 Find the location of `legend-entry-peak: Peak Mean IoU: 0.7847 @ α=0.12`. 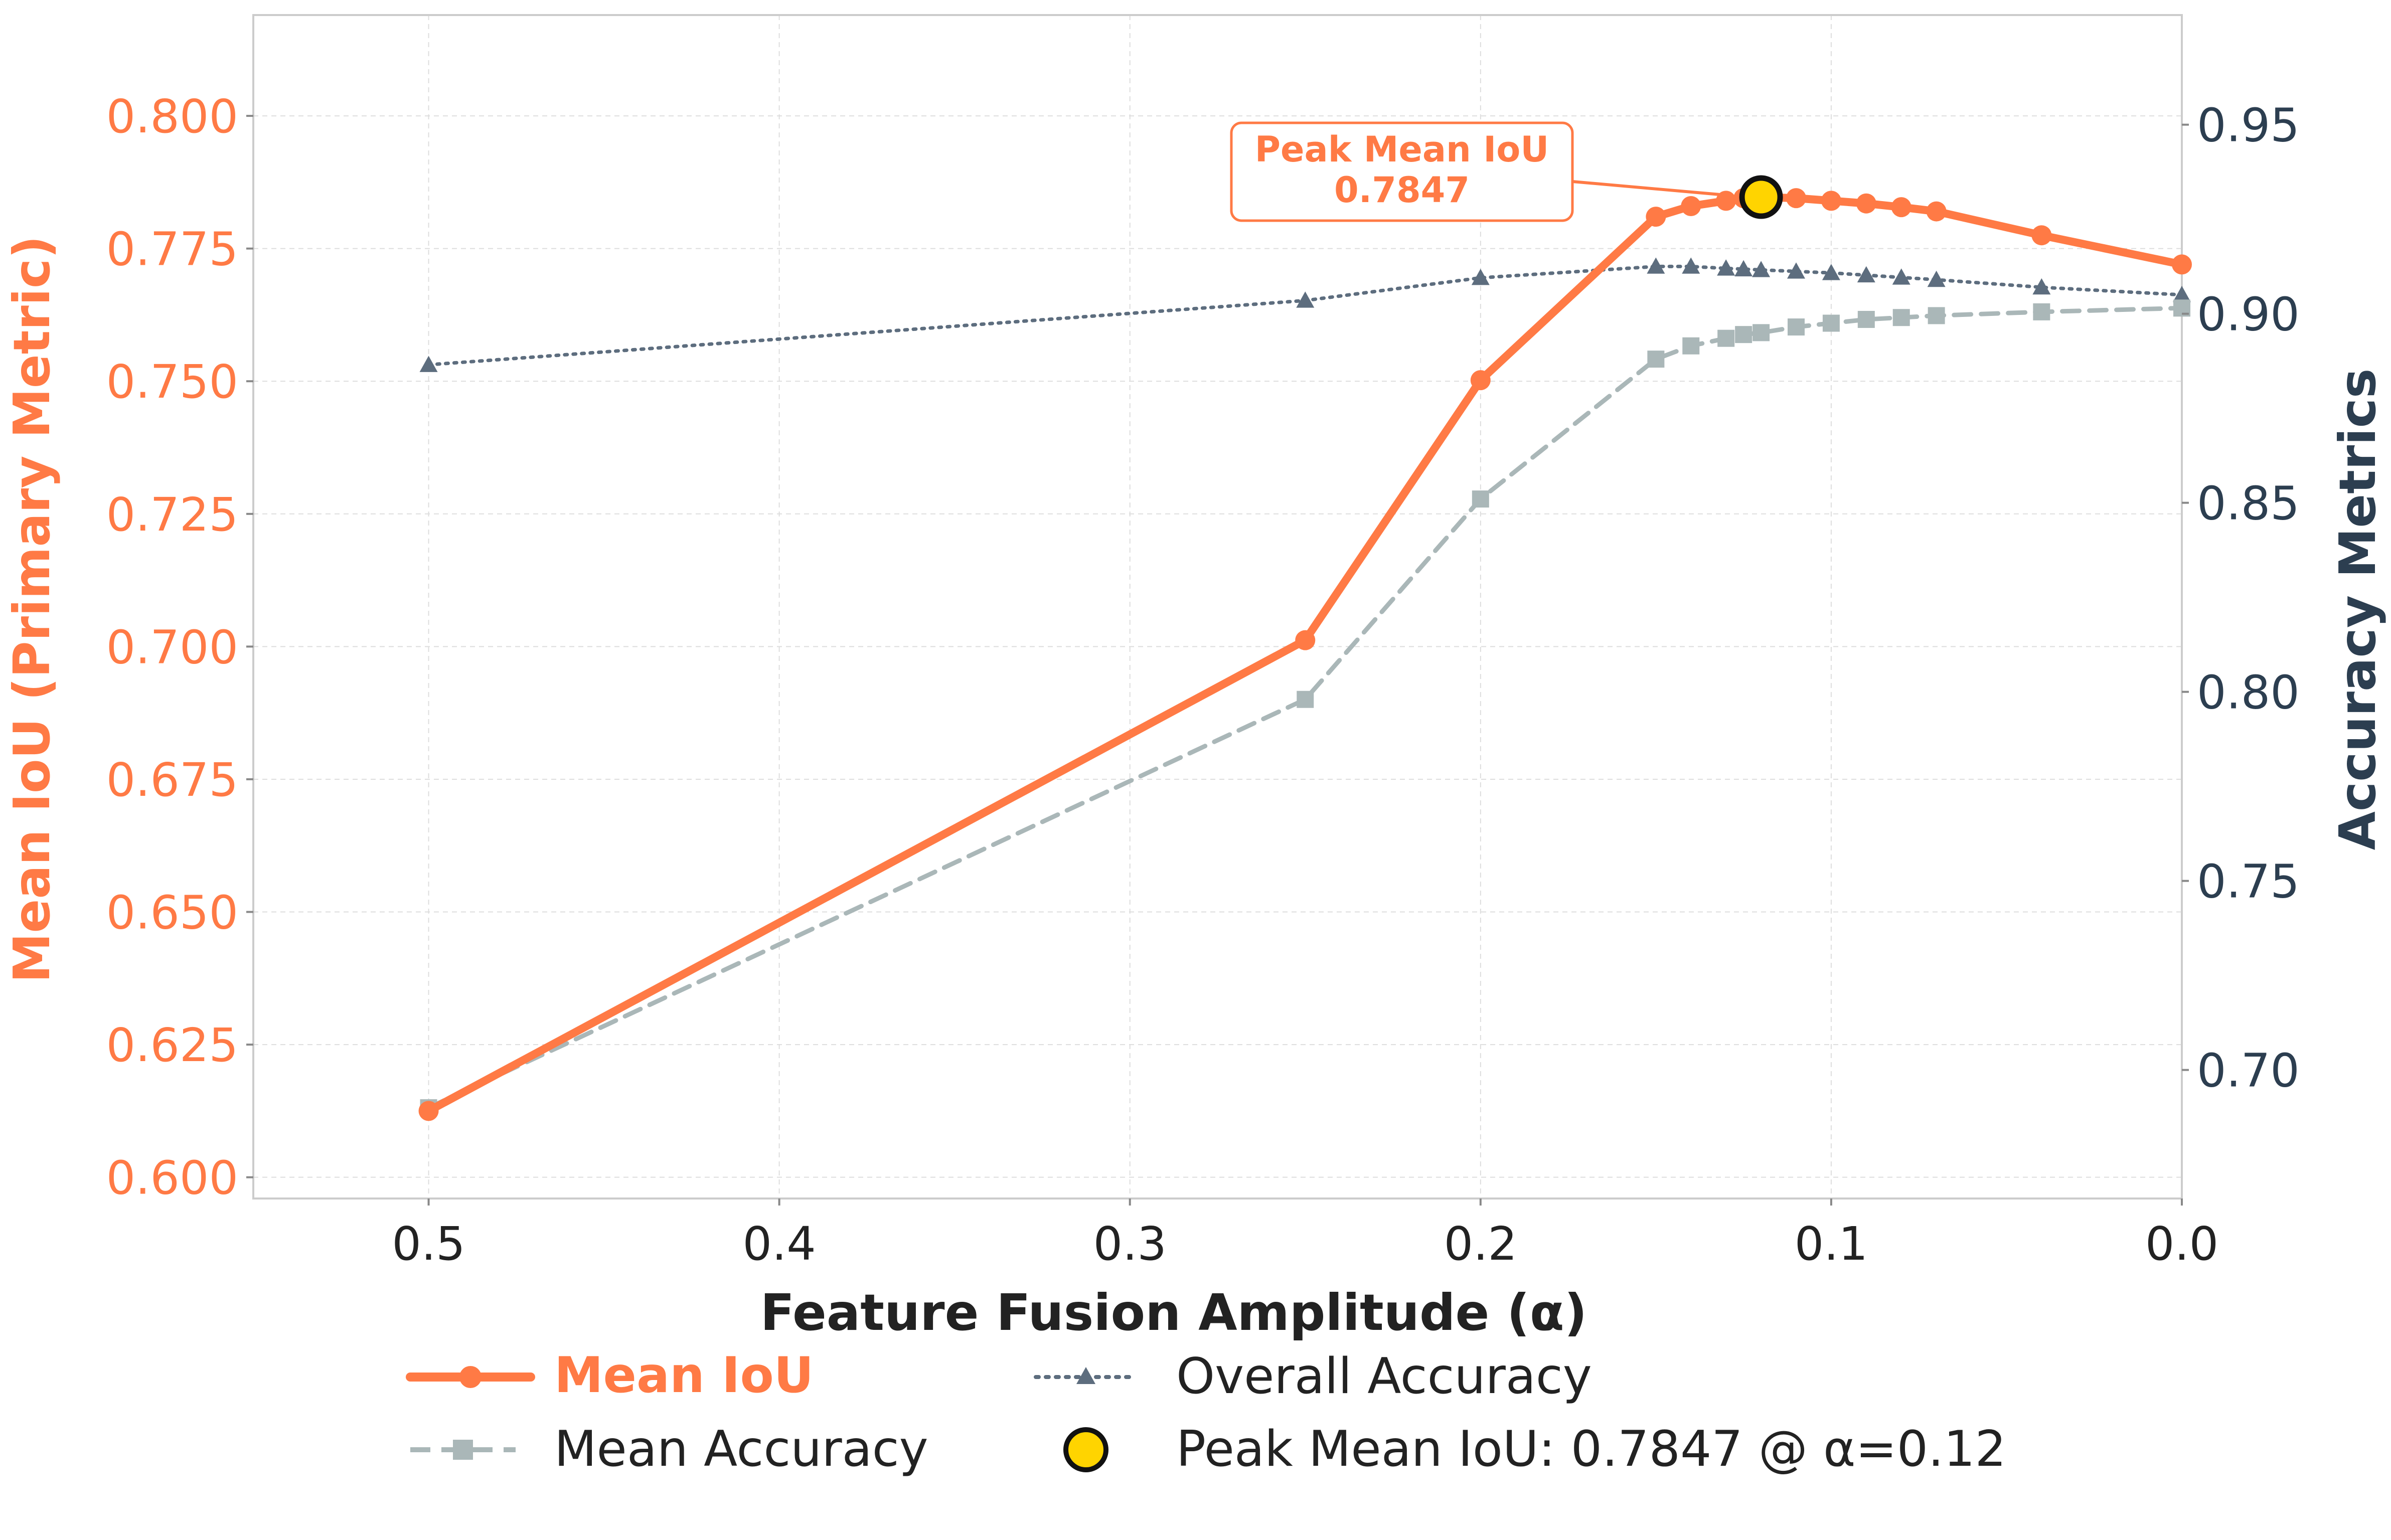

legend-entry-peak: Peak Mean IoU: 0.7847 @ α=0.12 is located at coordinates (1534, 1450).